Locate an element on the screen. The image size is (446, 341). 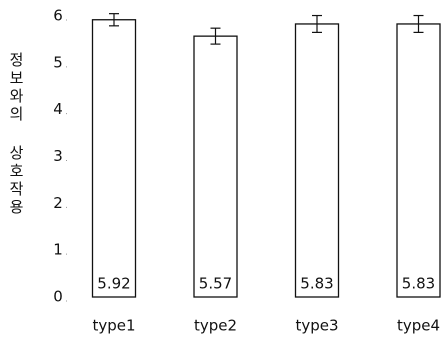
y-axis-label: 정보와의 상호작용 is located at coordinates (16, 134).